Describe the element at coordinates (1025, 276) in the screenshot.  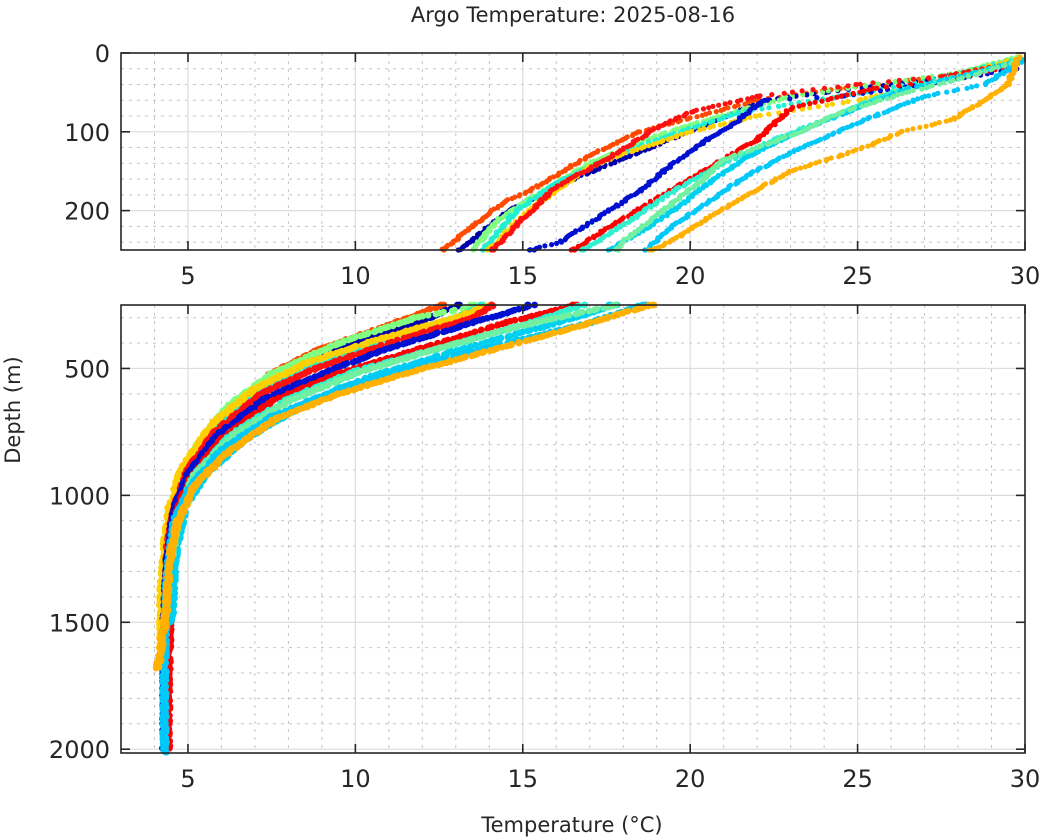
I see `x-tick-label: 30` at that location.